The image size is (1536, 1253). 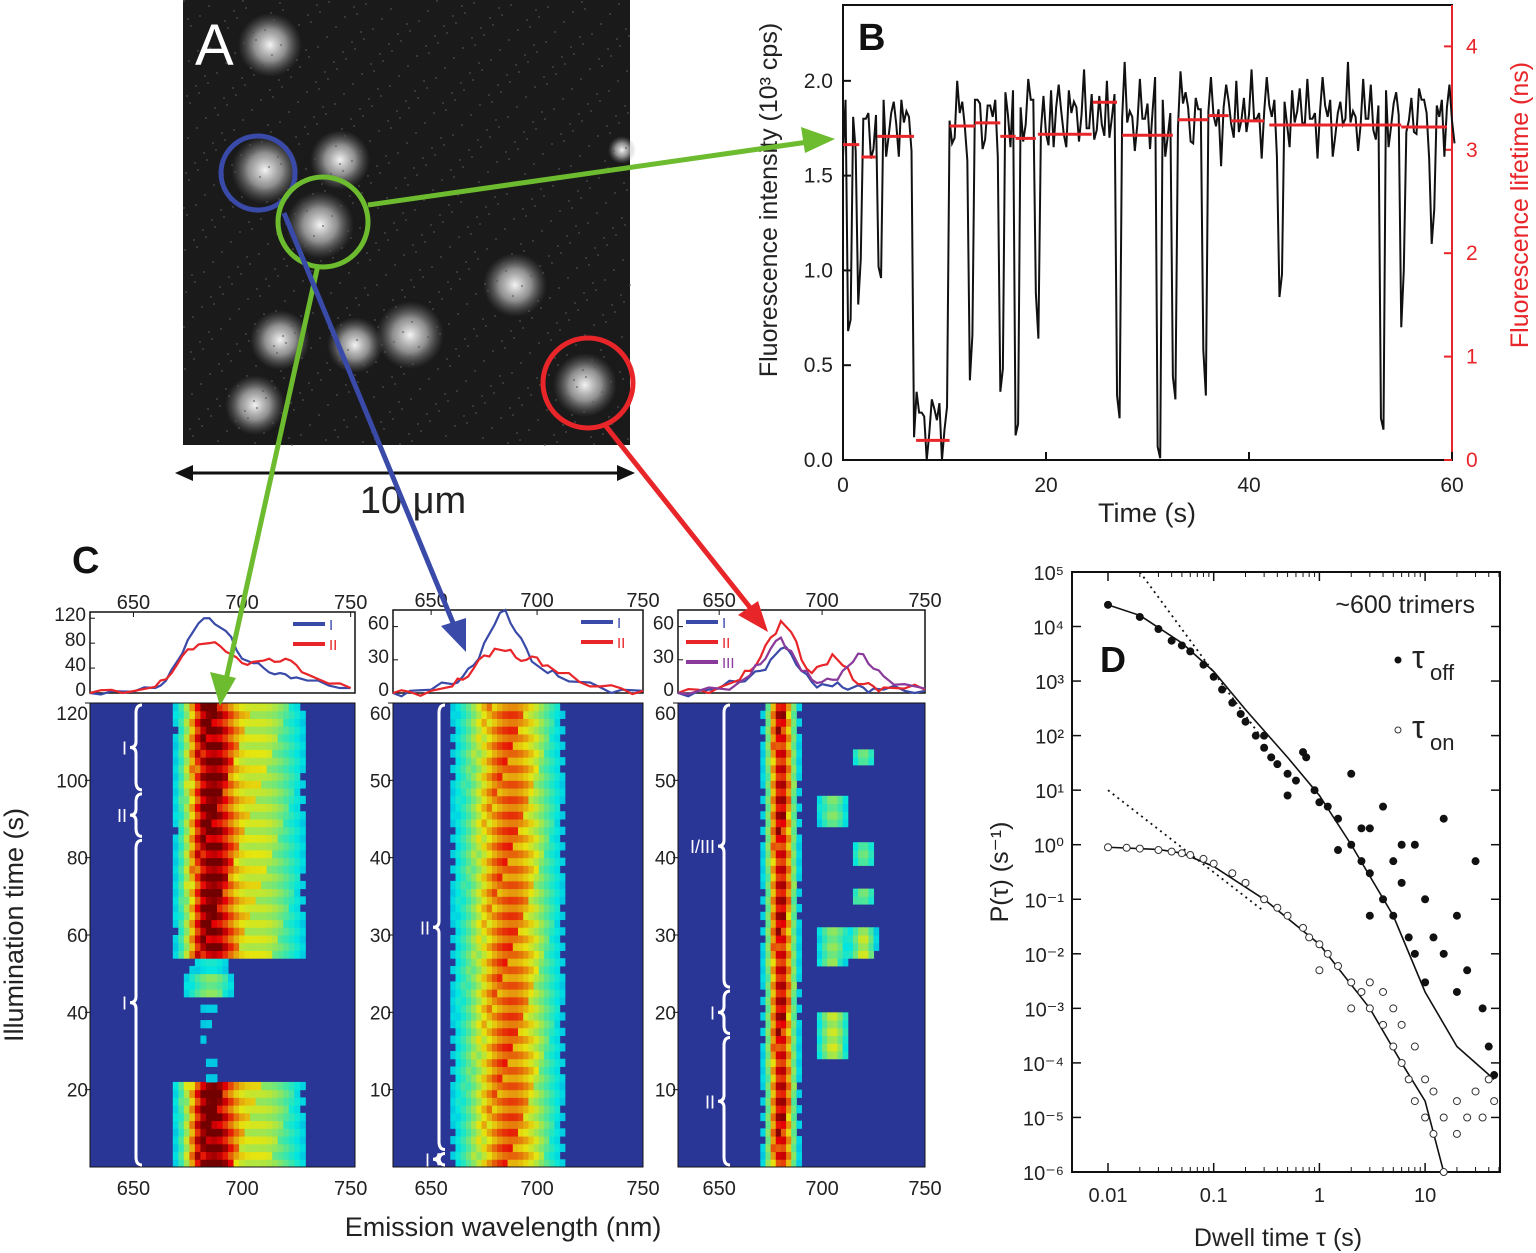 I want to click on spectrum-line-II, so click(x=801, y=657).